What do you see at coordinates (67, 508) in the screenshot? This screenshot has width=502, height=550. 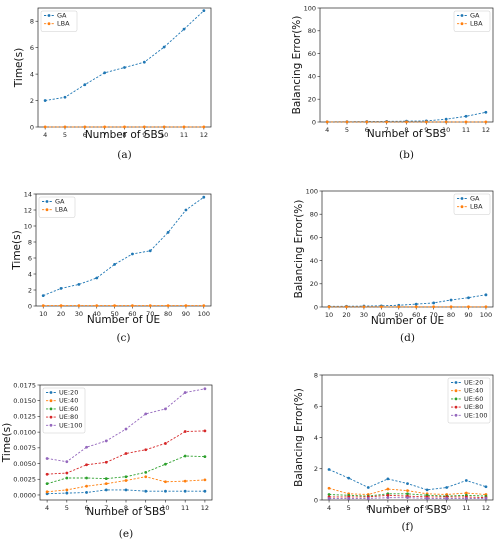 I see `x-tick-label: 5` at bounding box center [67, 508].